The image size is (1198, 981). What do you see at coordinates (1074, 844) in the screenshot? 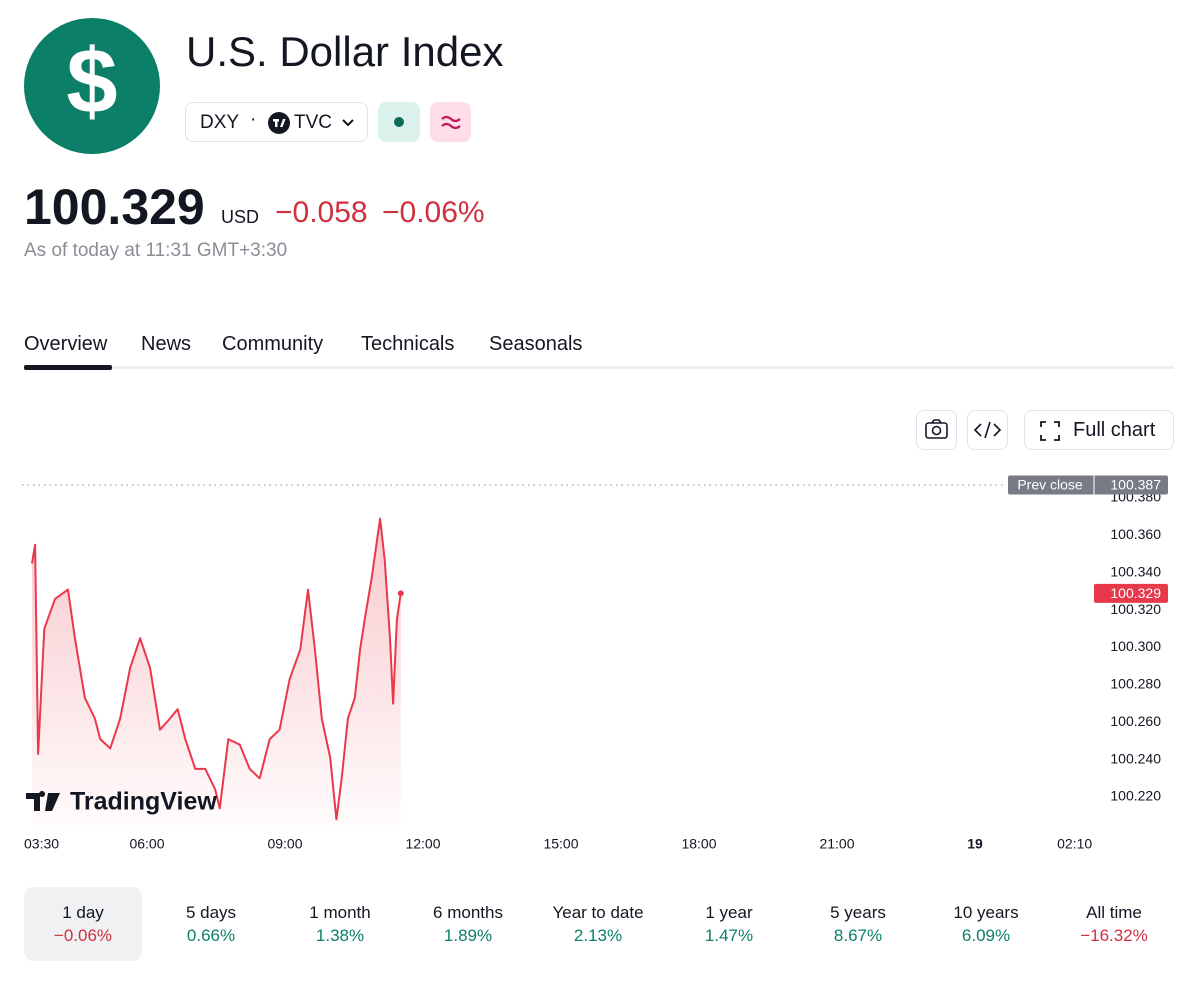
I see `x-tick-label: 02:10` at bounding box center [1074, 844].